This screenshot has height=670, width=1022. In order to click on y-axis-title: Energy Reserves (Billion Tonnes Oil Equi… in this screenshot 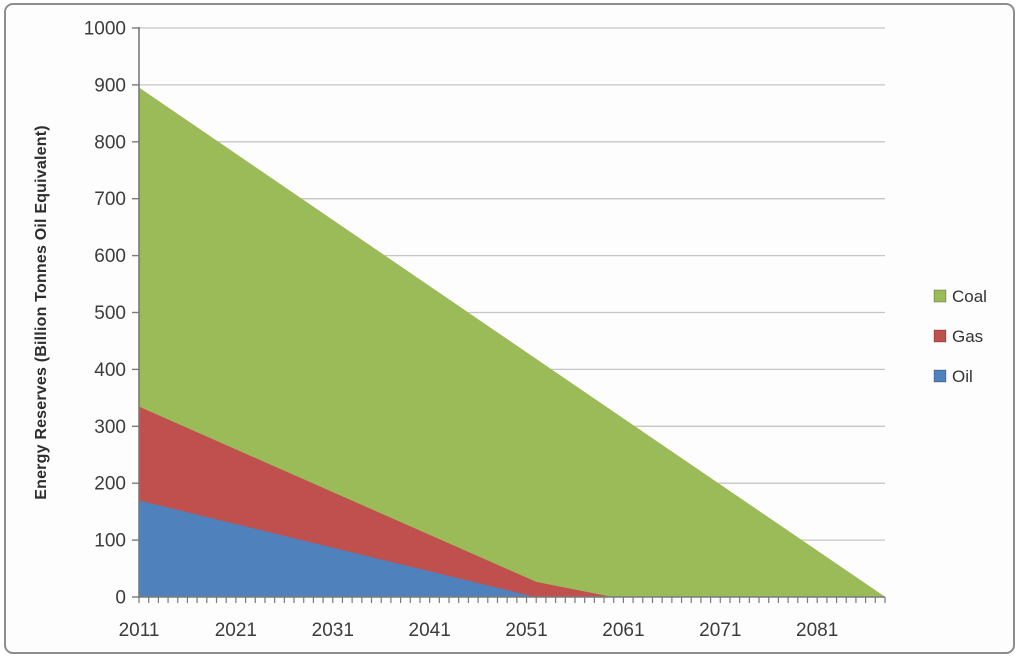, I will do `click(41, 312)`.